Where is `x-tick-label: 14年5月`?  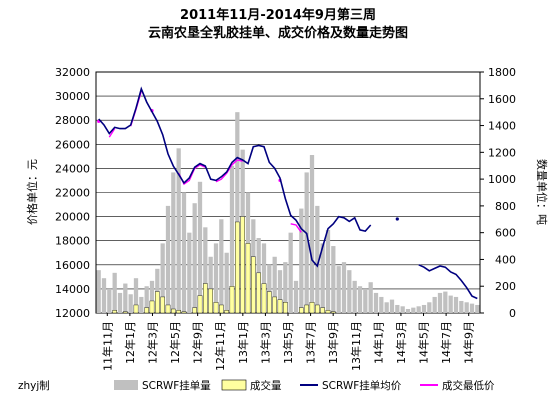
x-tick-label: 14年5月 is located at coordinates (424, 342).